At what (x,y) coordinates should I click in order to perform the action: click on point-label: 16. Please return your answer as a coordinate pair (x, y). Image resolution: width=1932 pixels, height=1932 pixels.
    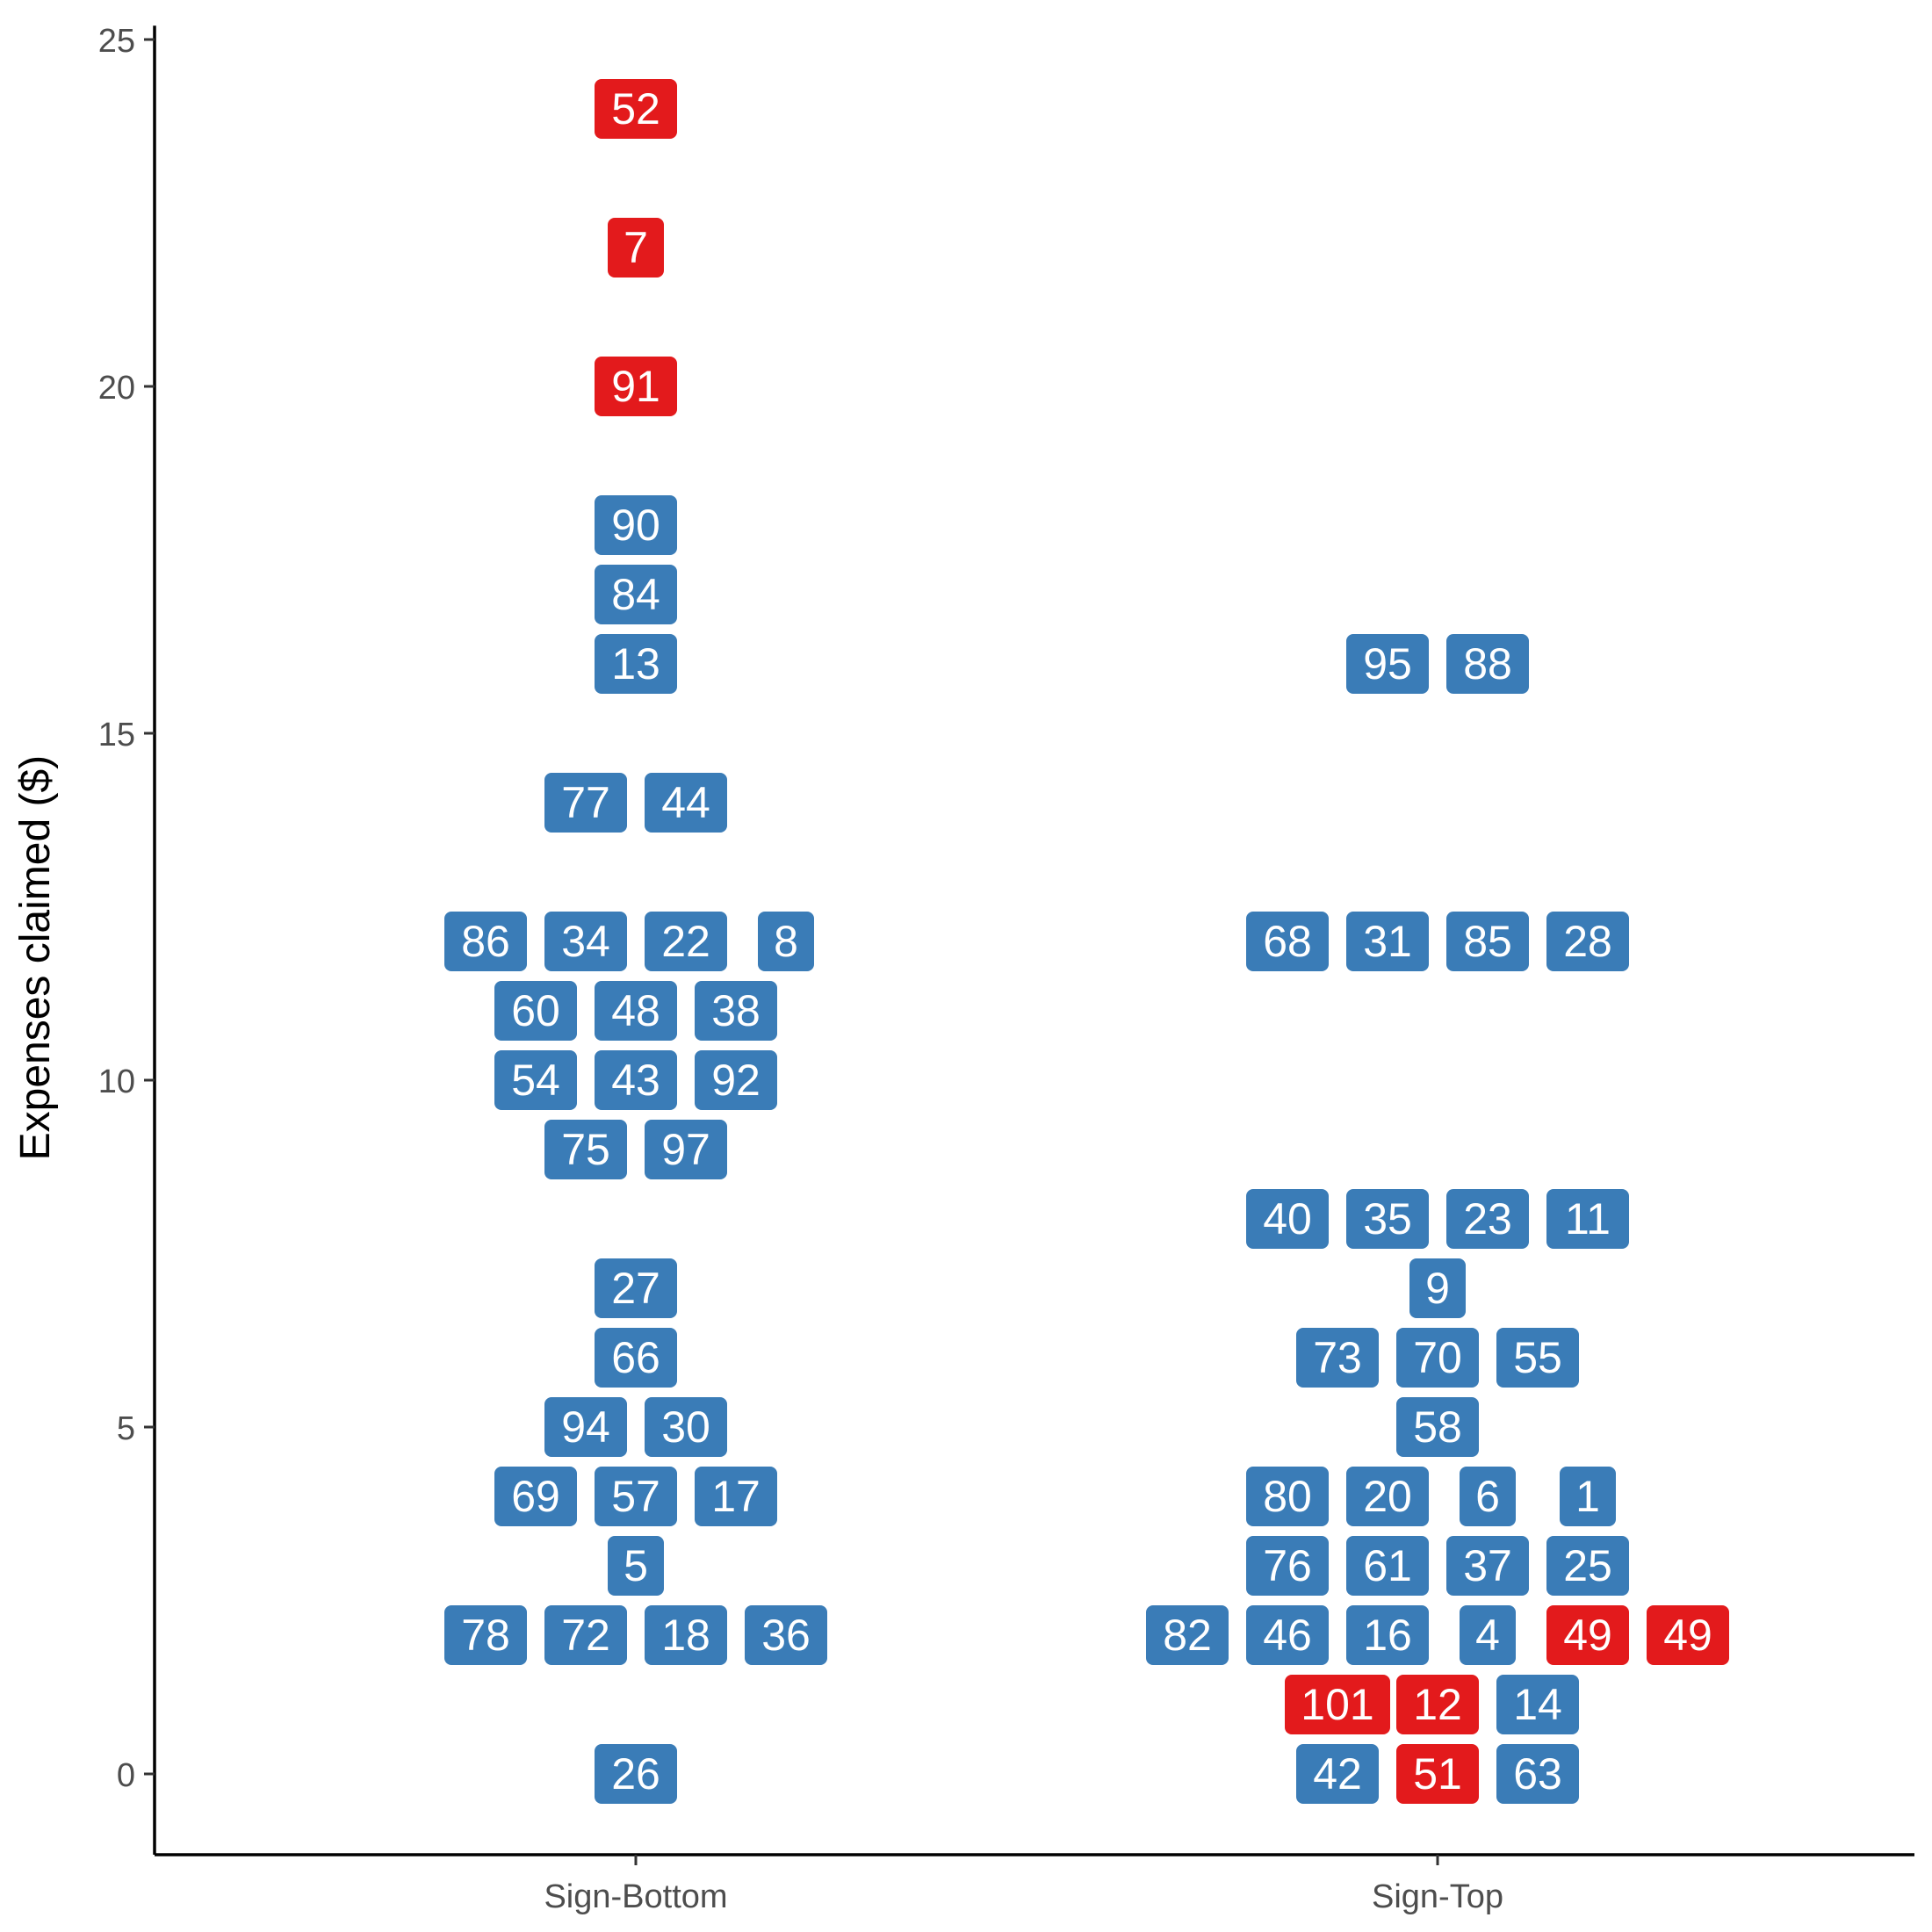
    Looking at the image, I should click on (1388, 1635).